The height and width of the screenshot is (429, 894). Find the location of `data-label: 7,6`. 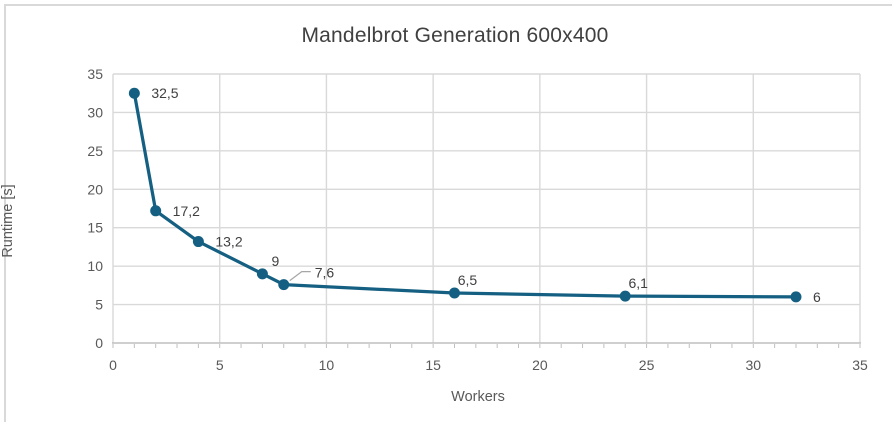

data-label: 7,6 is located at coordinates (325, 273).